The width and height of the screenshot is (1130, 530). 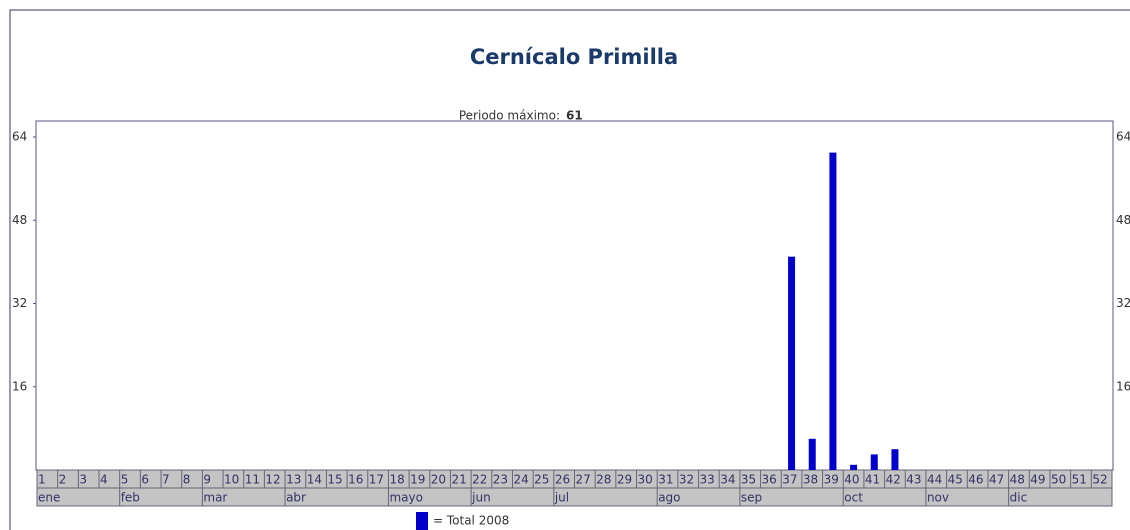 I want to click on x-tick-label: 18, so click(x=396, y=480).